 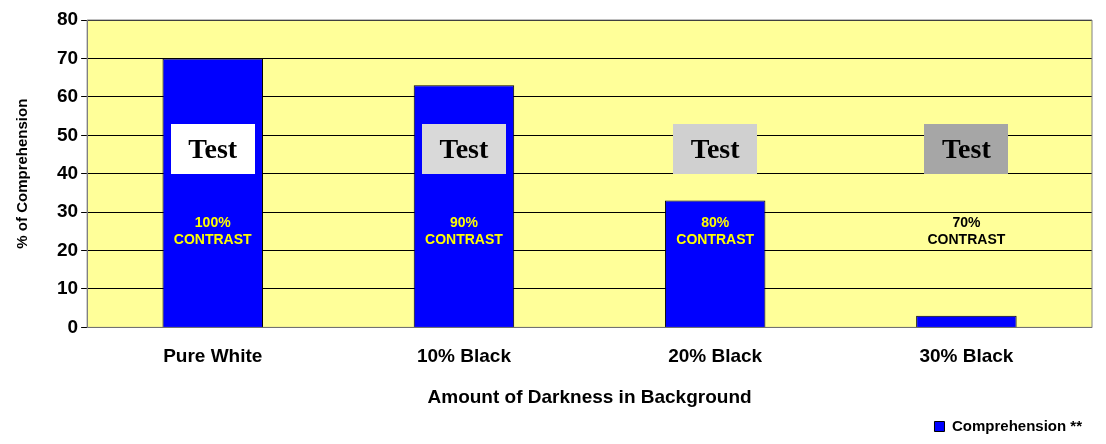 I want to click on annotation: 80% CONTRAST, so click(x=715, y=231).